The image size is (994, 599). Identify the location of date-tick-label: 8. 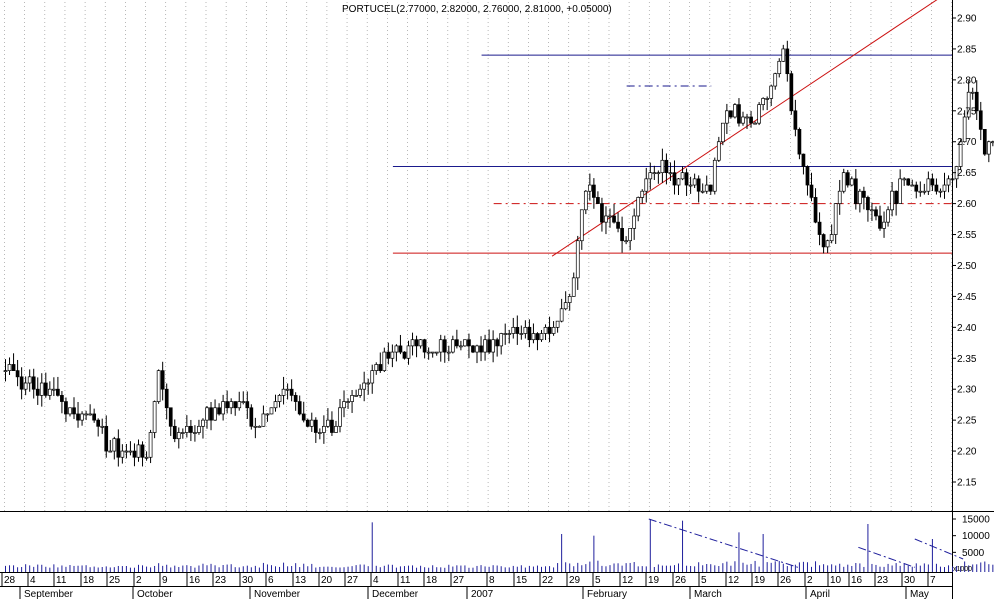
(492, 580).